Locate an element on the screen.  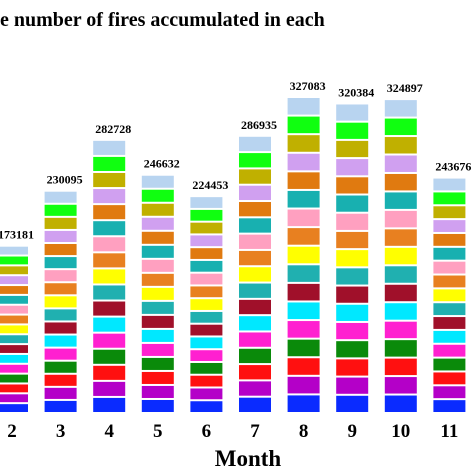
value-label: 230095 is located at coordinates (65, 180).